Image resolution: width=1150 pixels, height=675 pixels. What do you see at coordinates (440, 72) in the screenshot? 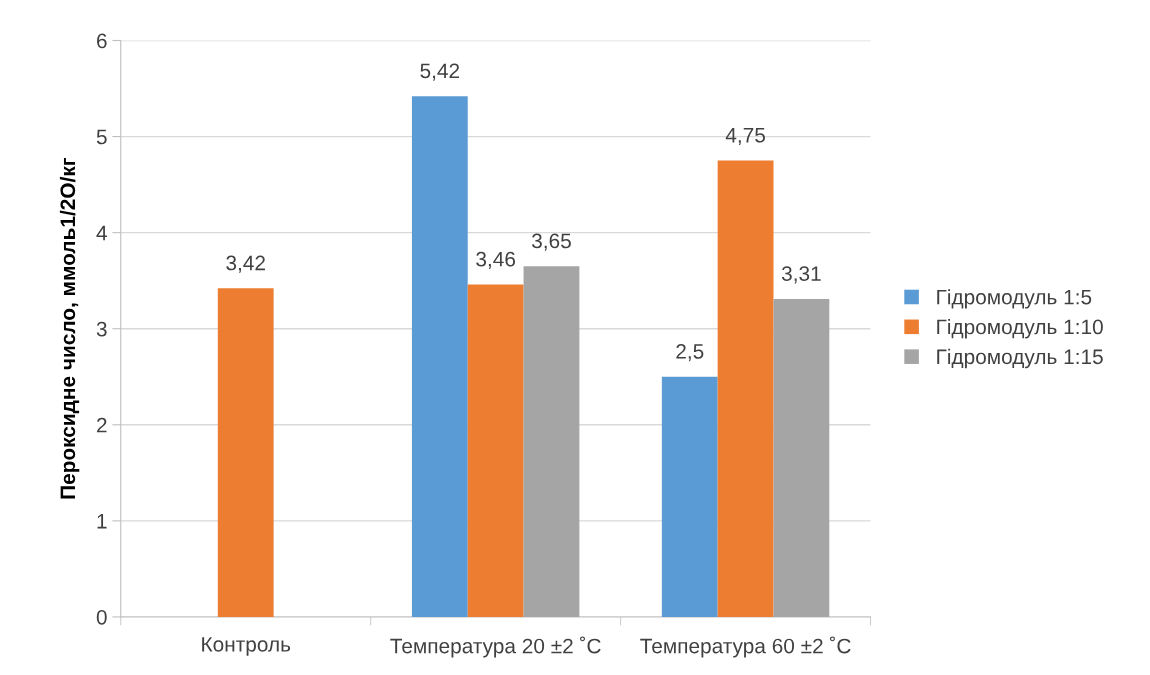
I see `data-label: 5,42` at bounding box center [440, 72].